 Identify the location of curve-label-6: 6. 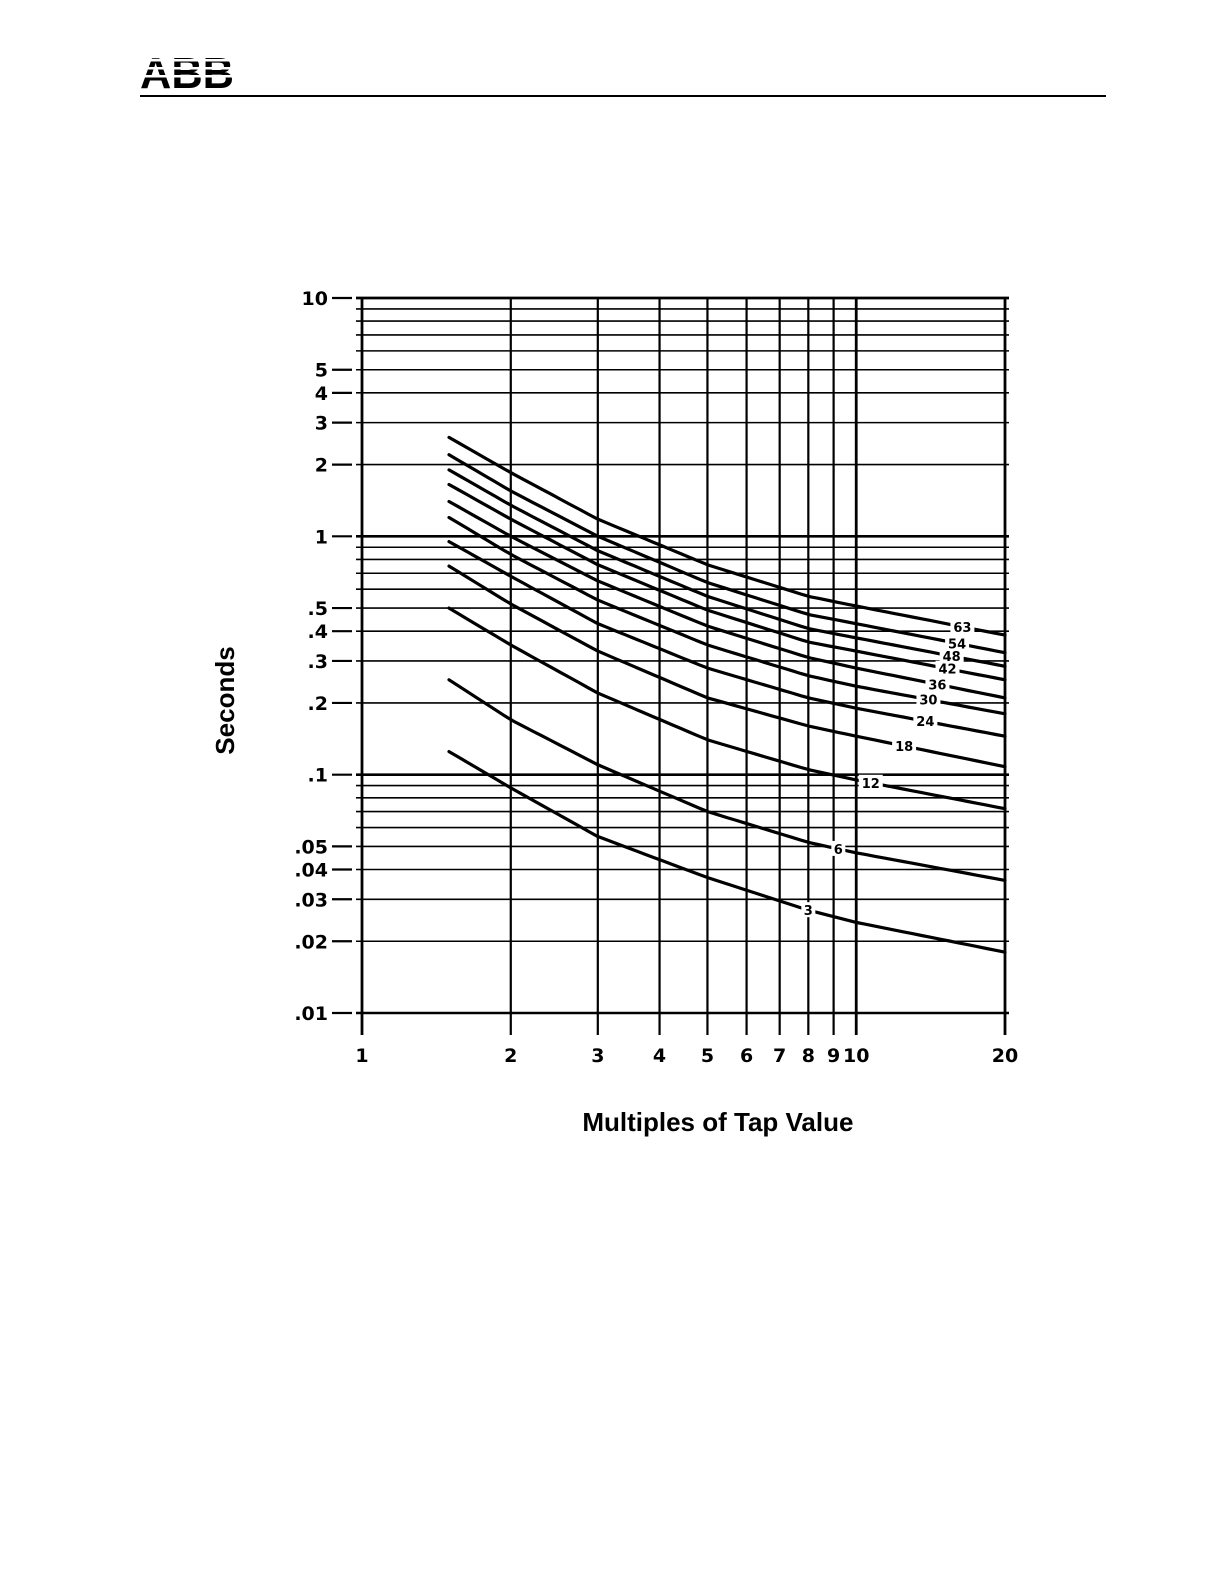
(838, 850).